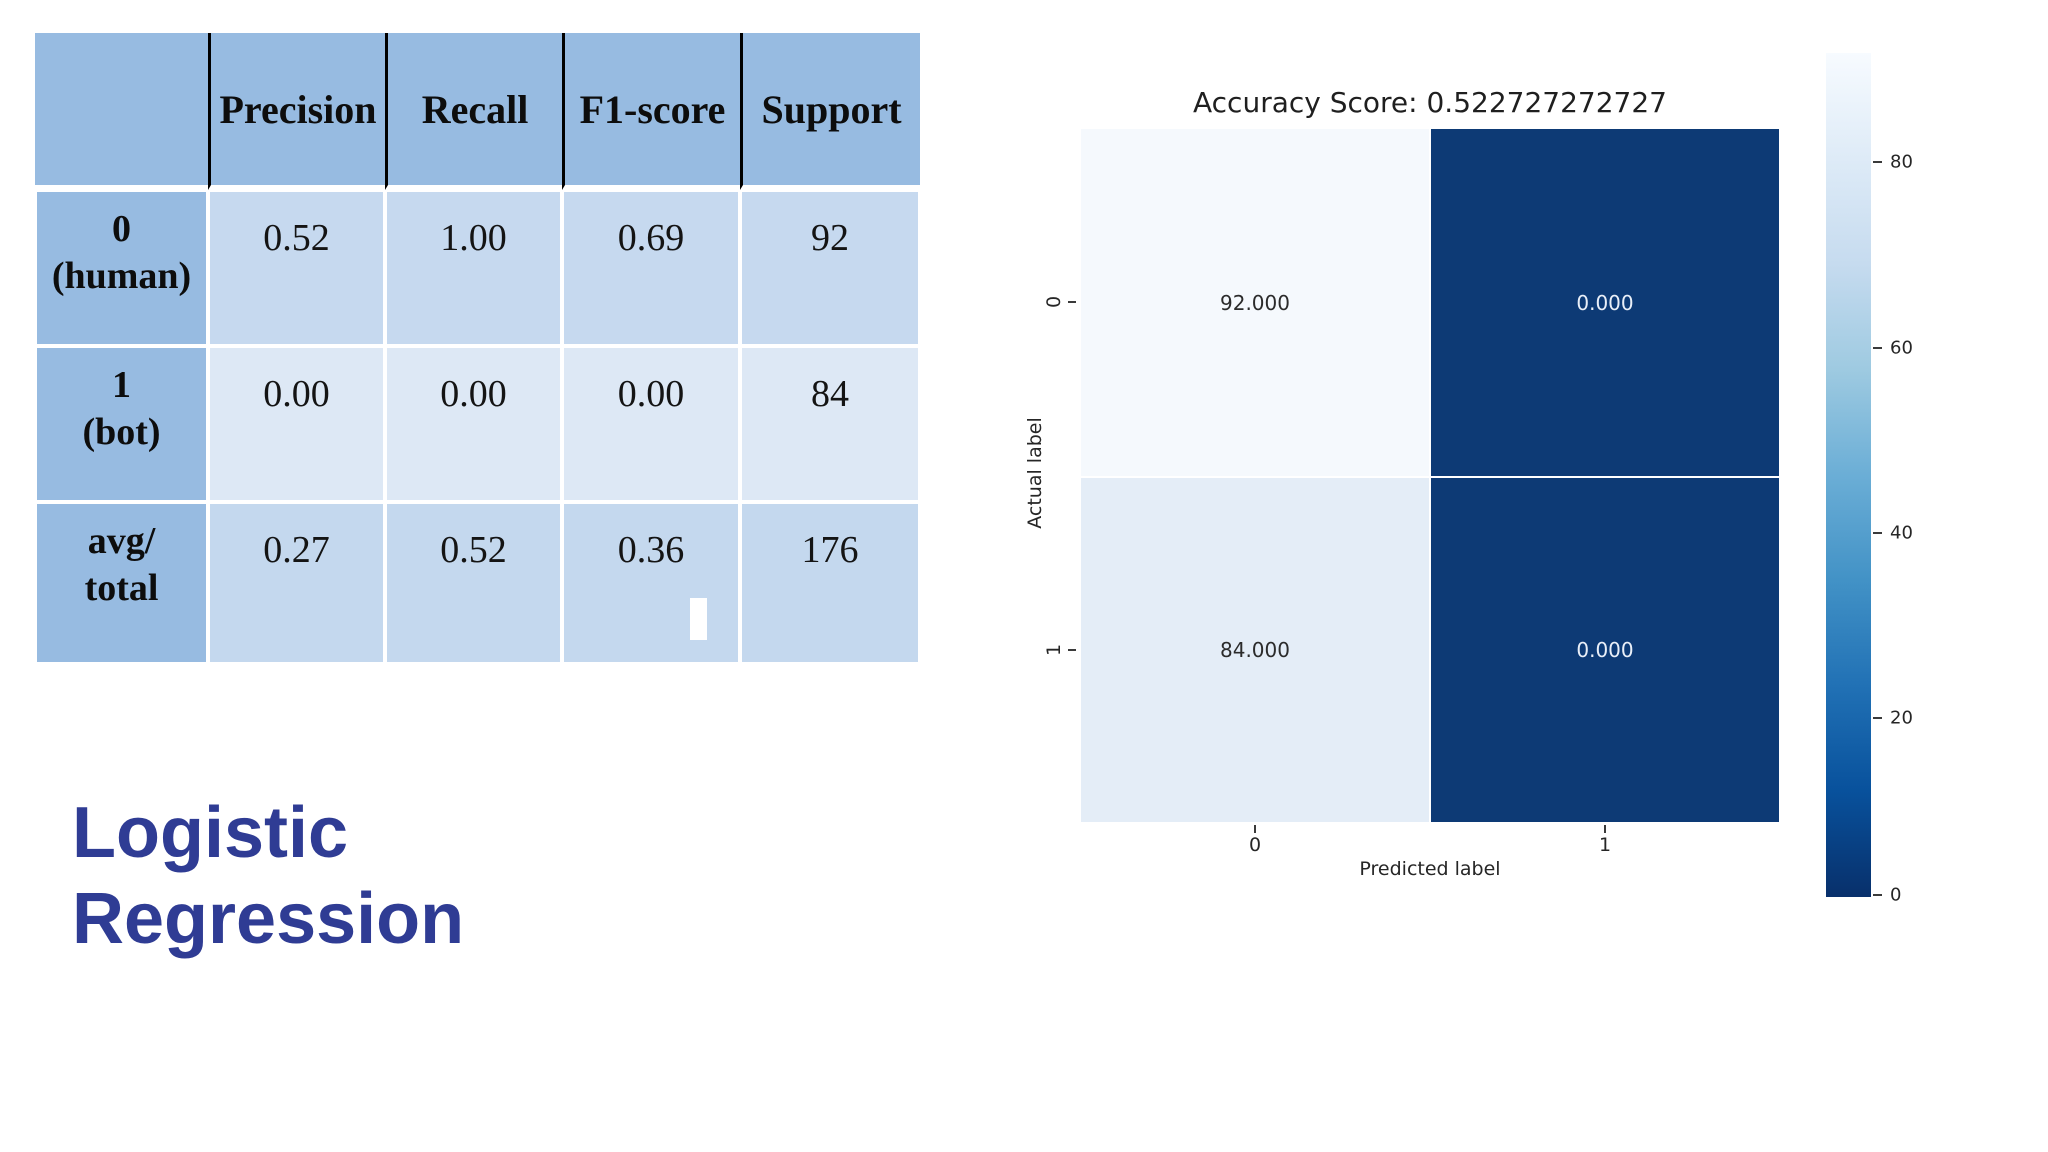 This screenshot has height=1152, width=2048. I want to click on row-label-line: 1, so click(121, 385).